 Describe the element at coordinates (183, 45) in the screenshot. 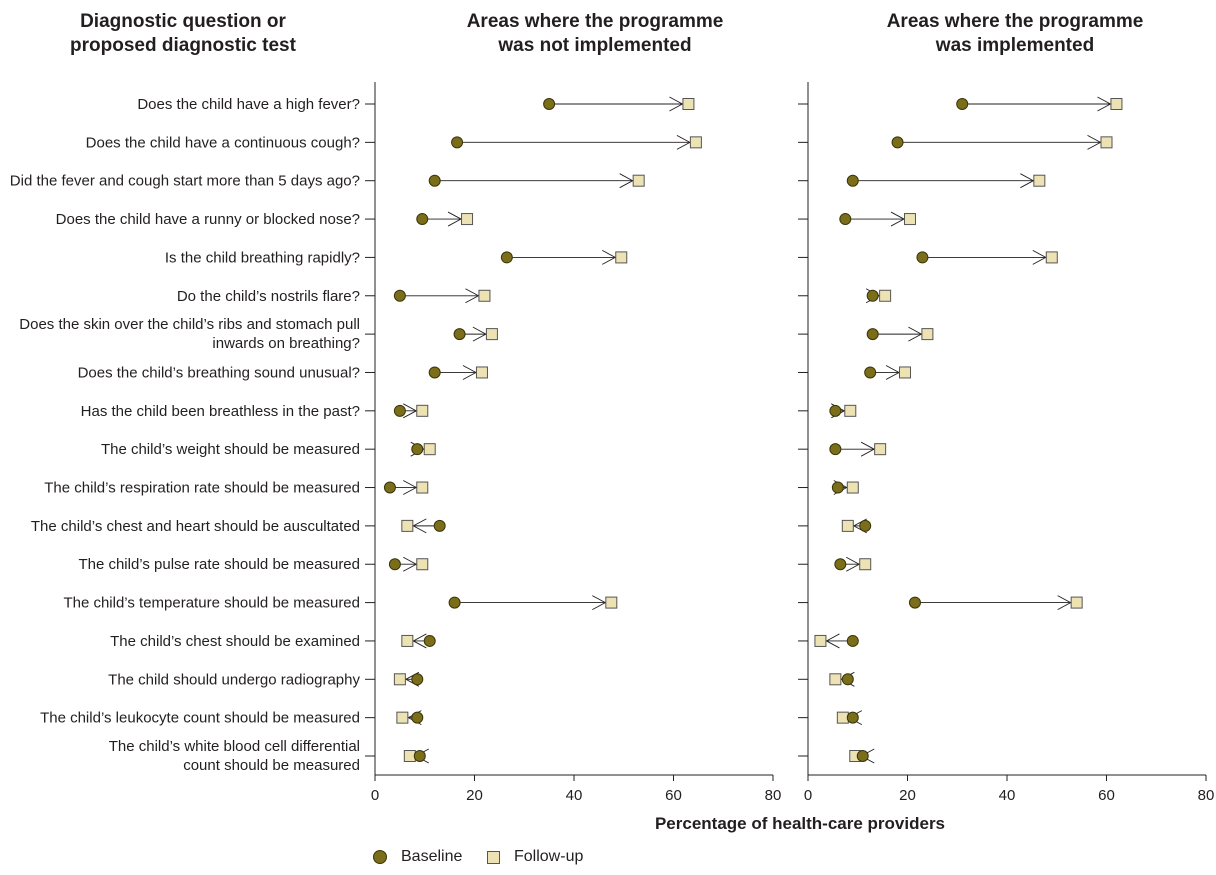

I see `row-header-line-2: proposed diagnostic test` at that location.